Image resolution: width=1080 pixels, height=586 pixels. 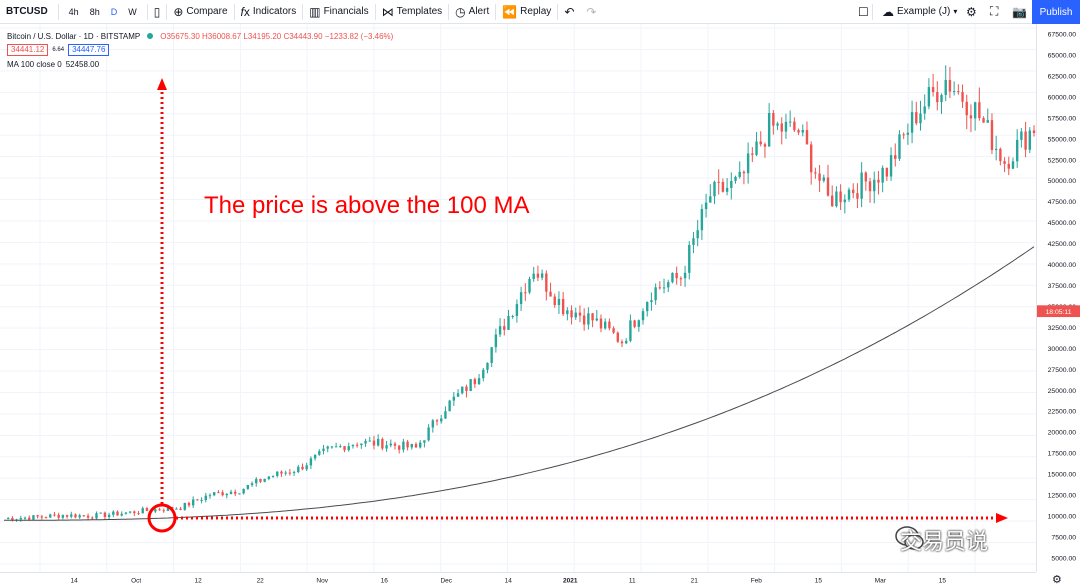 What do you see at coordinates (338, 12) in the screenshot?
I see `financials-button: ▥ Financials` at bounding box center [338, 12].